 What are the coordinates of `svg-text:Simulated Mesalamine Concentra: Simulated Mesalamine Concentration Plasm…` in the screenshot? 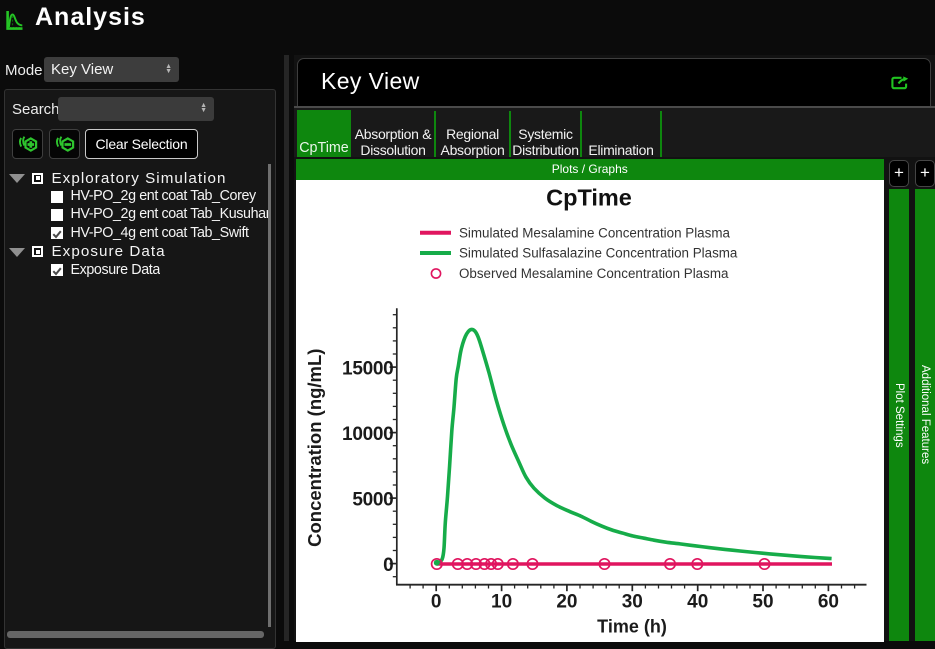 It's located at (594, 232).